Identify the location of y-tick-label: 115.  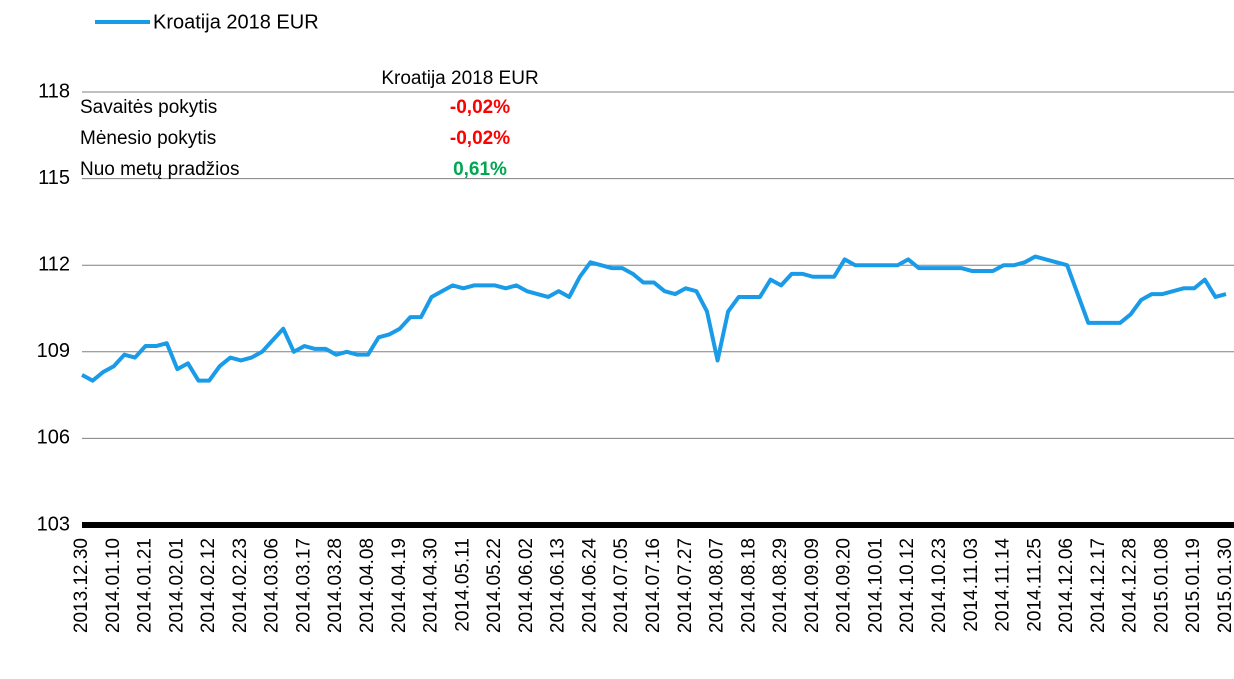
(54, 178).